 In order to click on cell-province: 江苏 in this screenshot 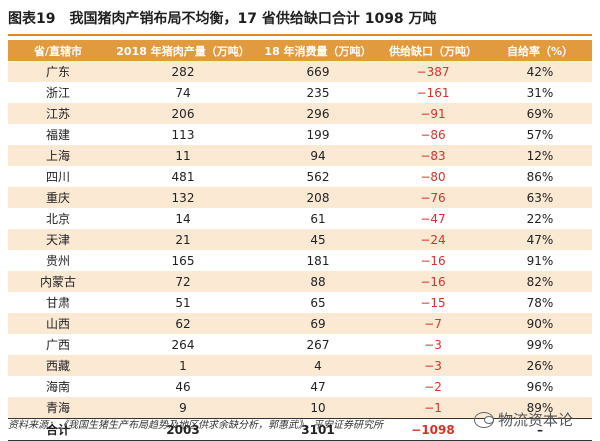, I will do `click(58, 113)`.